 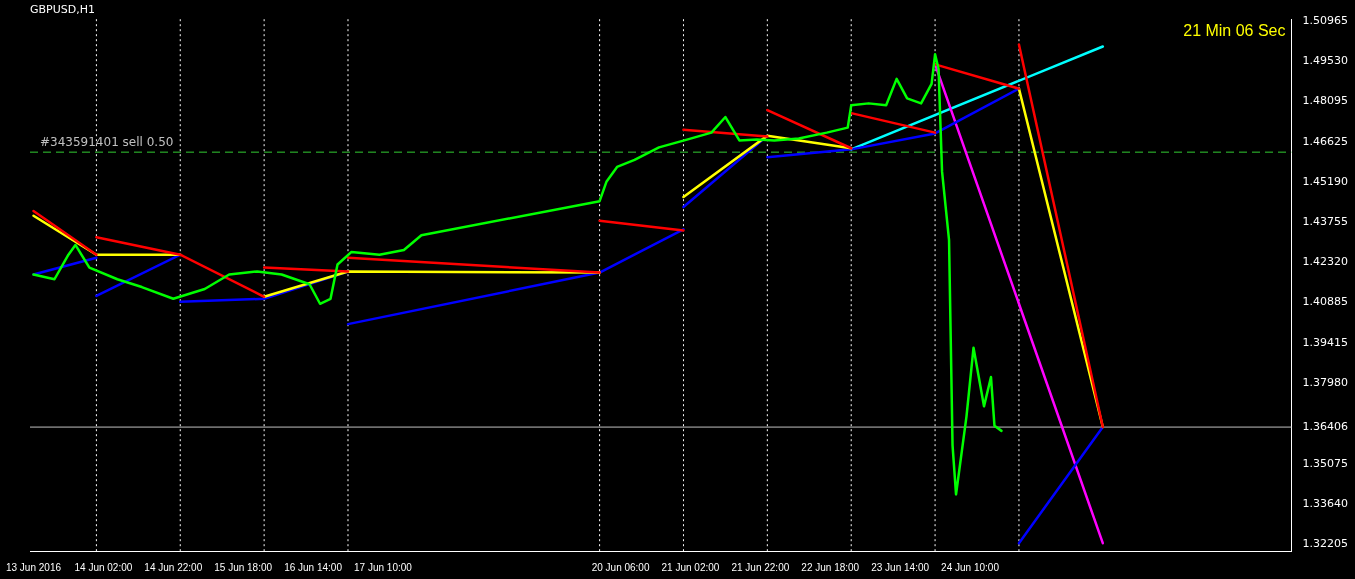 I want to click on y-tick-label: 1.40885, so click(x=1325, y=302).